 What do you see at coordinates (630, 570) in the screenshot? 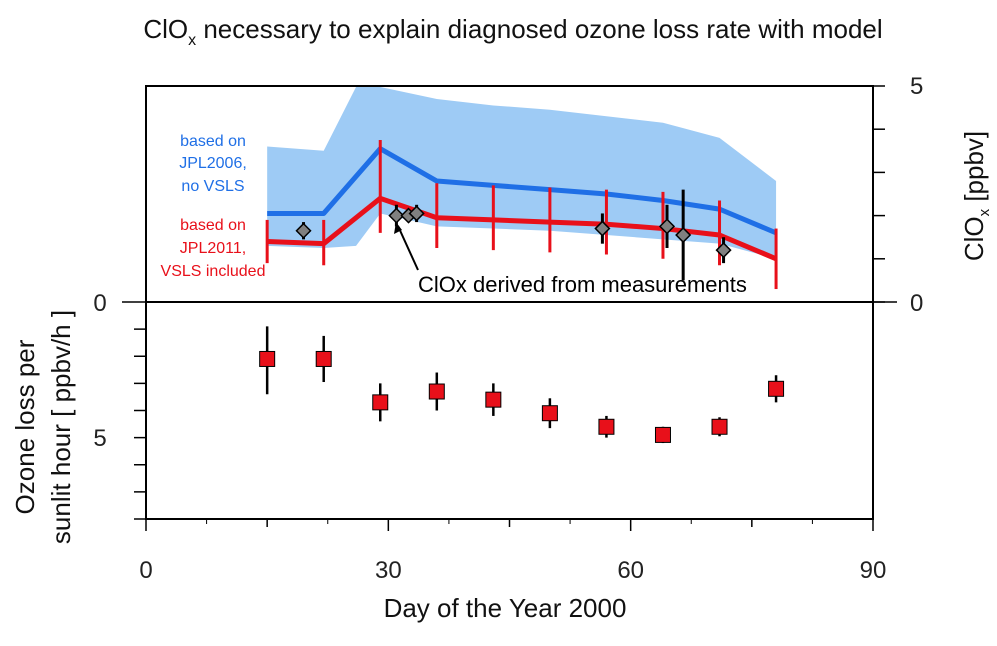
I see `x-tick-label-60: 60` at bounding box center [630, 570].